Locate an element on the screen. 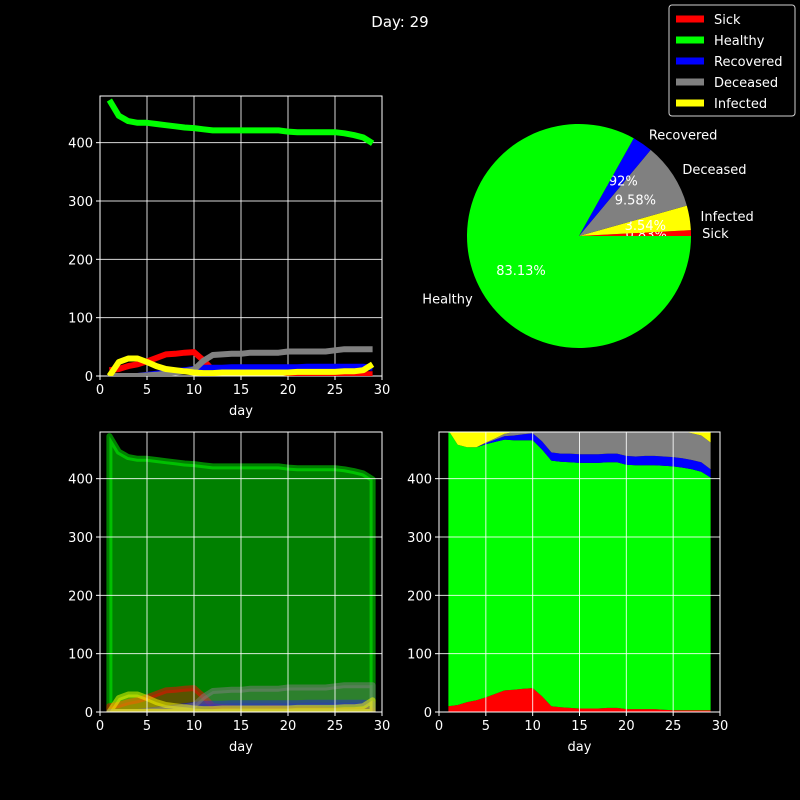 Image resolution: width=800 pixels, height=800 pixels. stack-deceased is located at coordinates (580, 451).